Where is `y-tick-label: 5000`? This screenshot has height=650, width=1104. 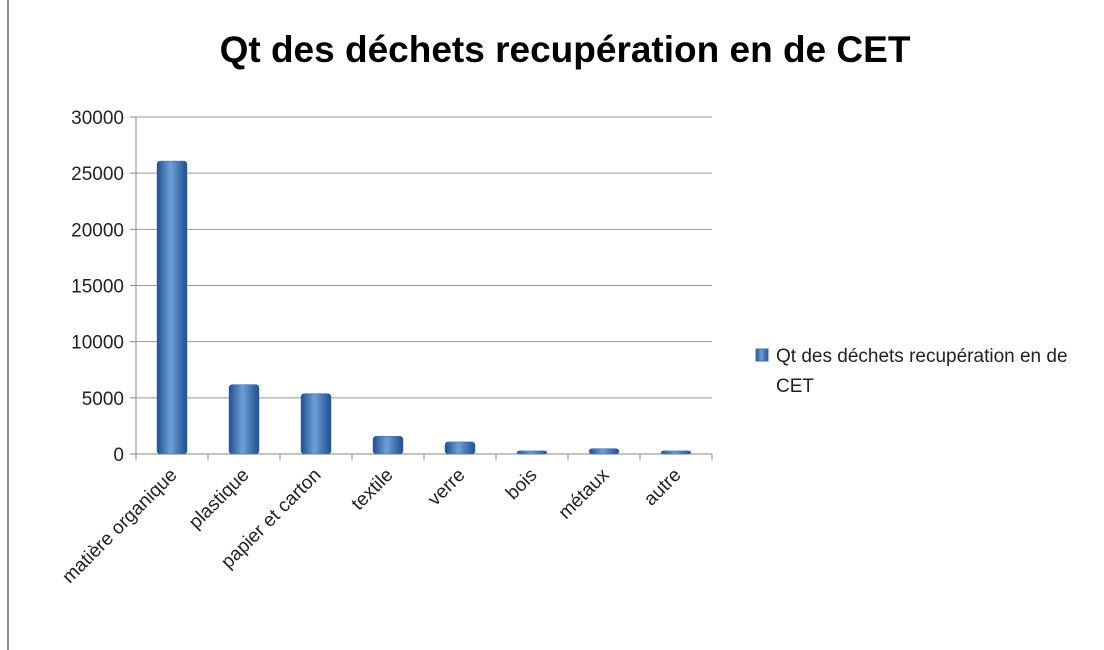 y-tick-label: 5000 is located at coordinates (103, 399).